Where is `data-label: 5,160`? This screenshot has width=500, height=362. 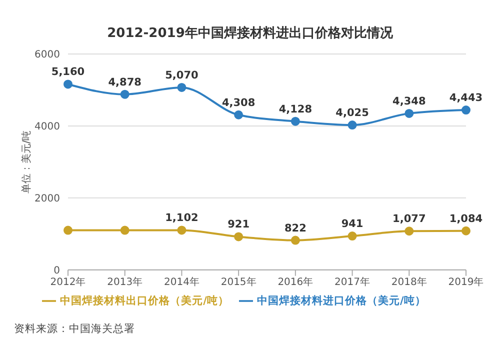
data-label: 5,160 is located at coordinates (68, 72).